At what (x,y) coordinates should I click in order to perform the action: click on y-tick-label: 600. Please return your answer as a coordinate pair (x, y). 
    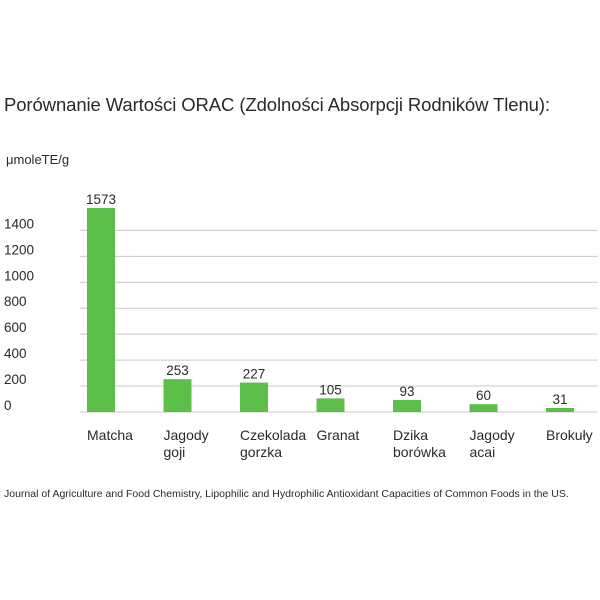
    Looking at the image, I should click on (15, 327).